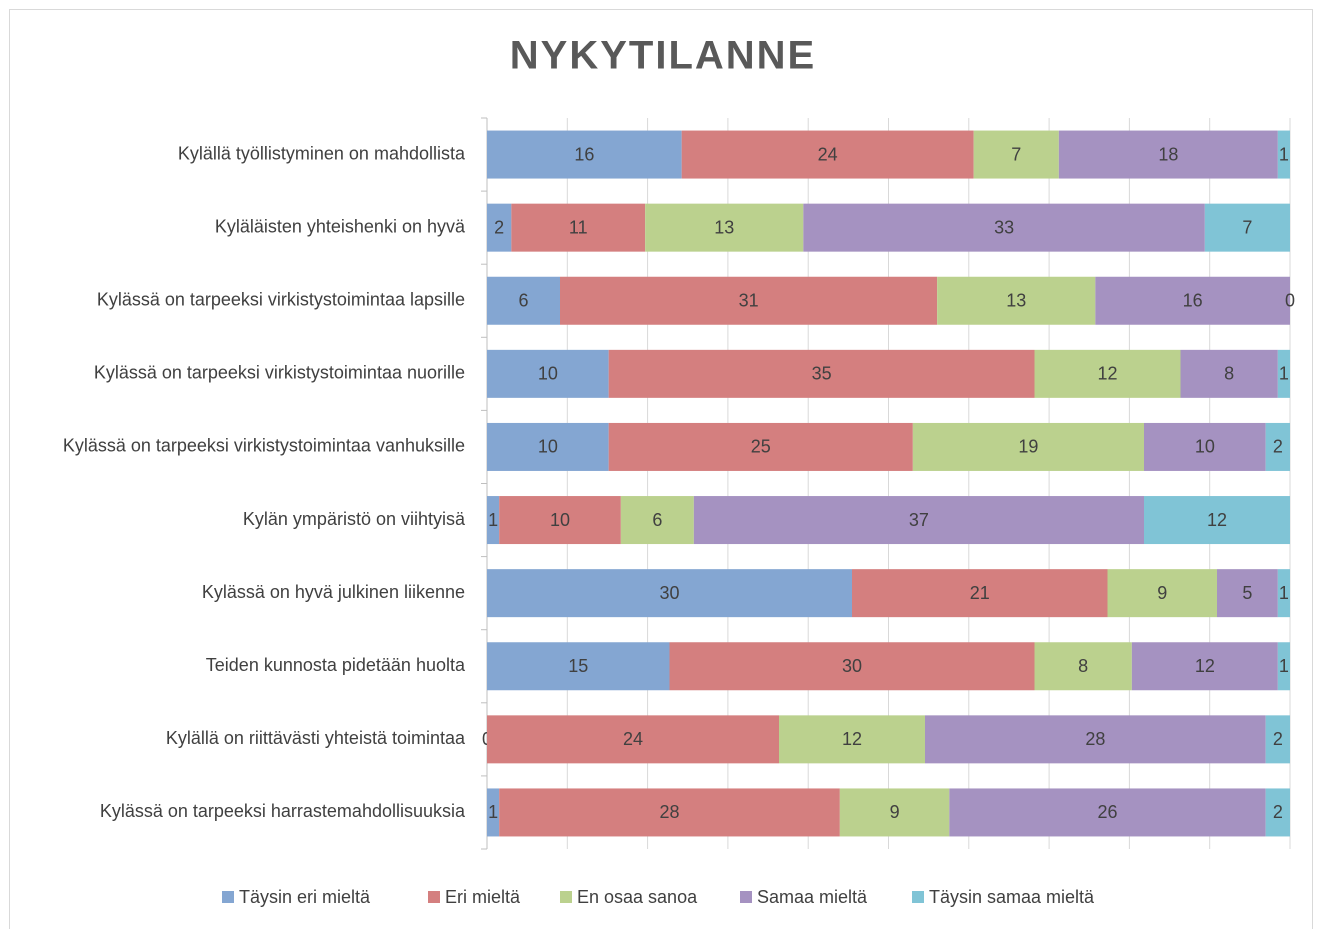 This screenshot has width=1323, height=934. Describe the element at coordinates (637, 897) in the screenshot. I see `legend-label: En osaa sanoa` at that location.